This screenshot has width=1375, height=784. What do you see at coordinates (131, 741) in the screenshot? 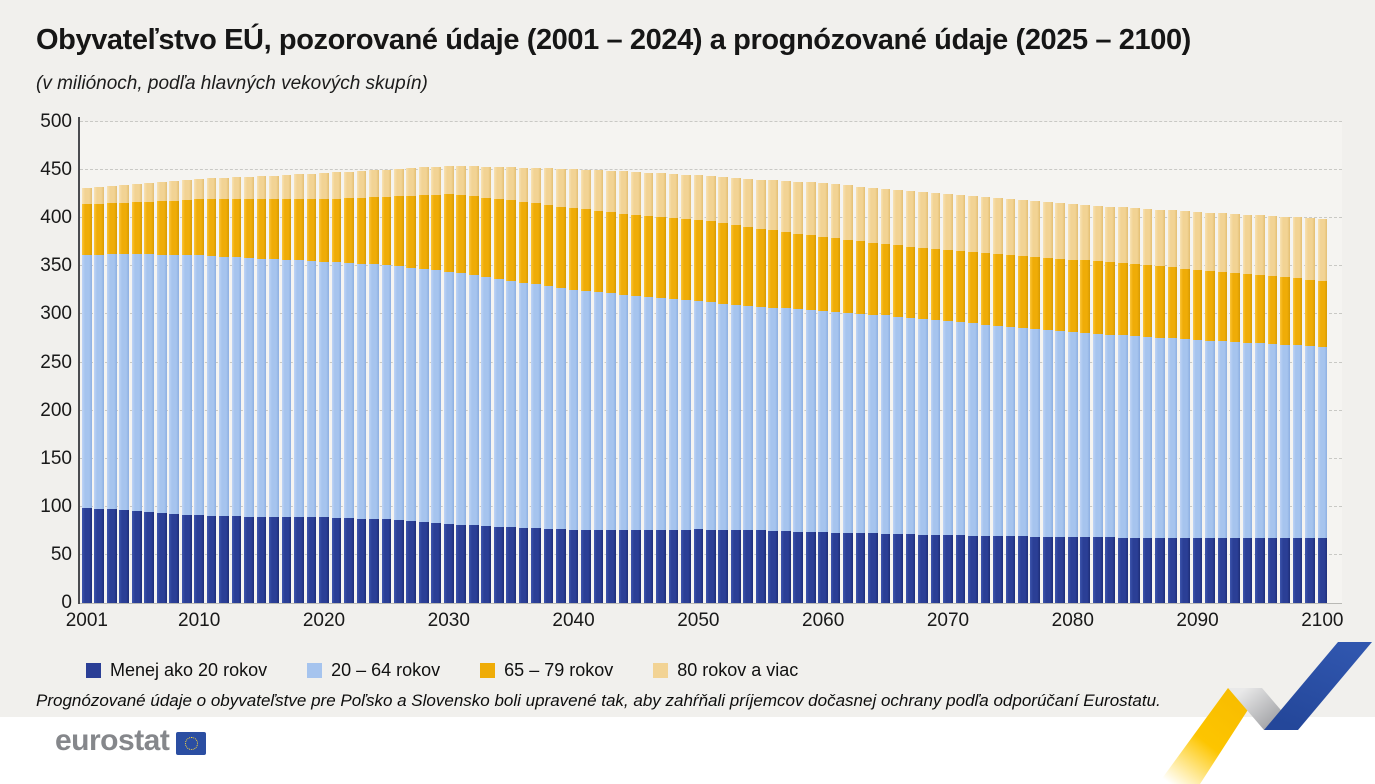
I see `eurostat-logo: eurostat` at bounding box center [131, 741].